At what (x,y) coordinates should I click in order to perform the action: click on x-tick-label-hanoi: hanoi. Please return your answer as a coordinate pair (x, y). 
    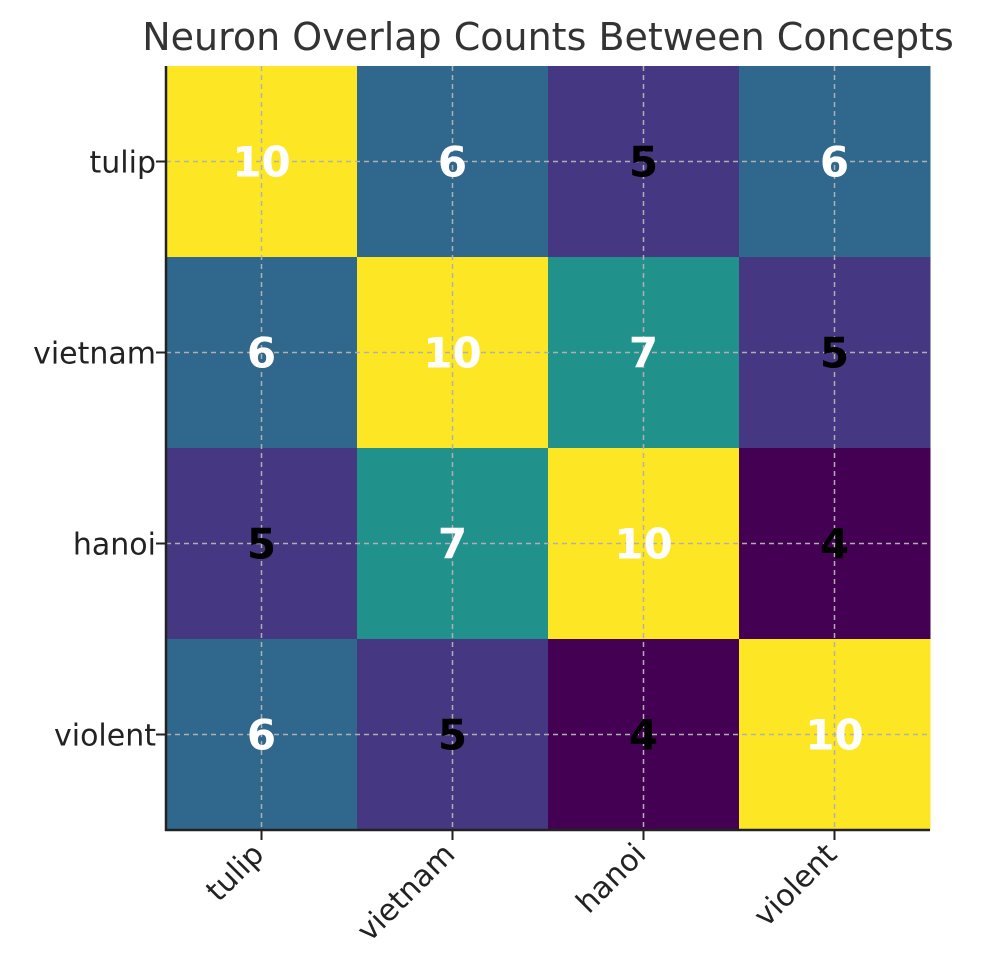
    Looking at the image, I should click on (612, 879).